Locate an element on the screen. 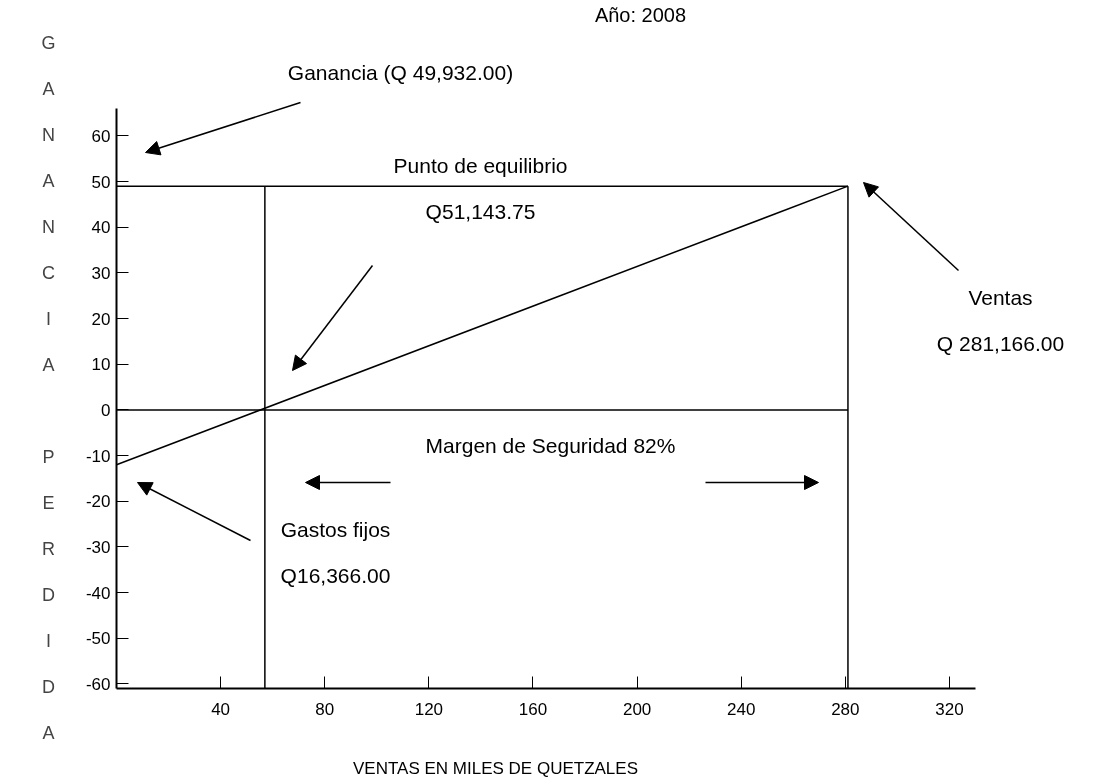  x-tick-label: 160 is located at coordinates (533, 709).